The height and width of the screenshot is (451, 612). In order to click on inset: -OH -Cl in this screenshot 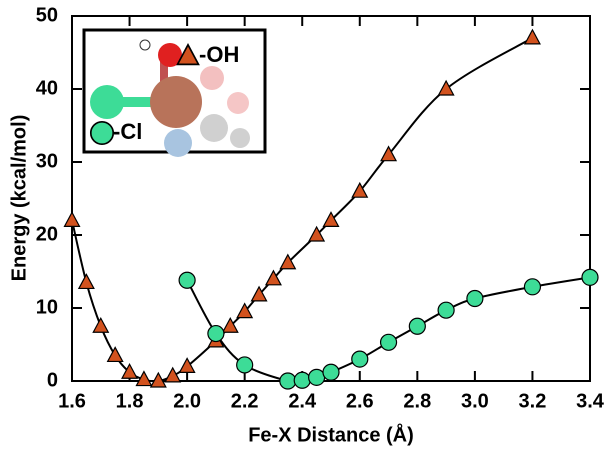, I will do `click(174, 92)`.